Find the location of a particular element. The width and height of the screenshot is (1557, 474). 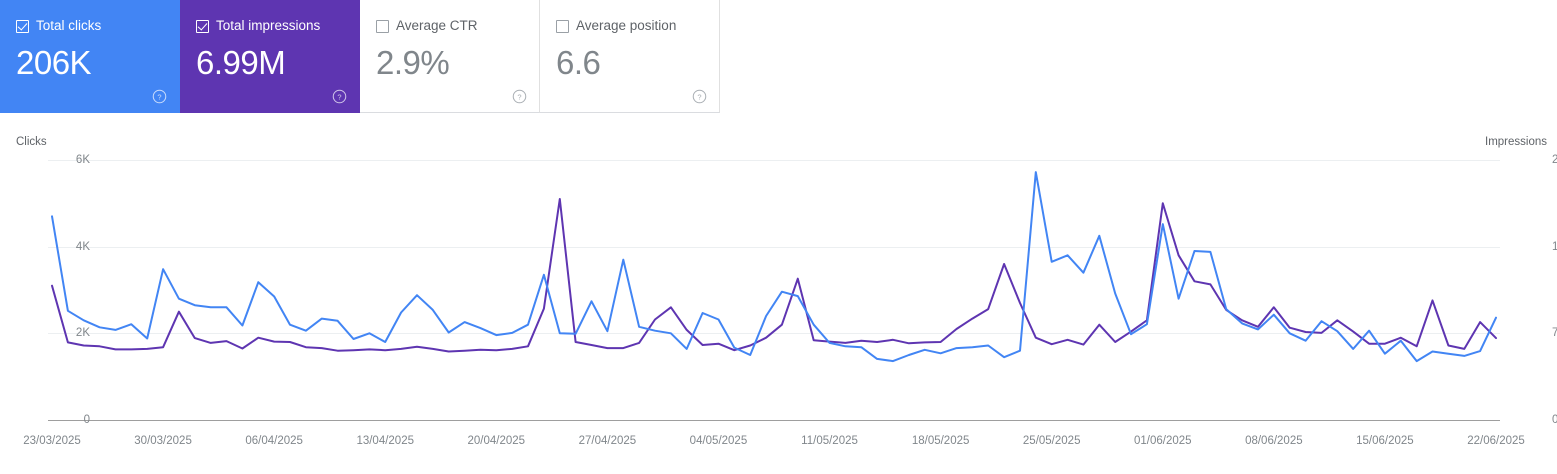

checkbox-total-clicks-icon is located at coordinates (22, 26).